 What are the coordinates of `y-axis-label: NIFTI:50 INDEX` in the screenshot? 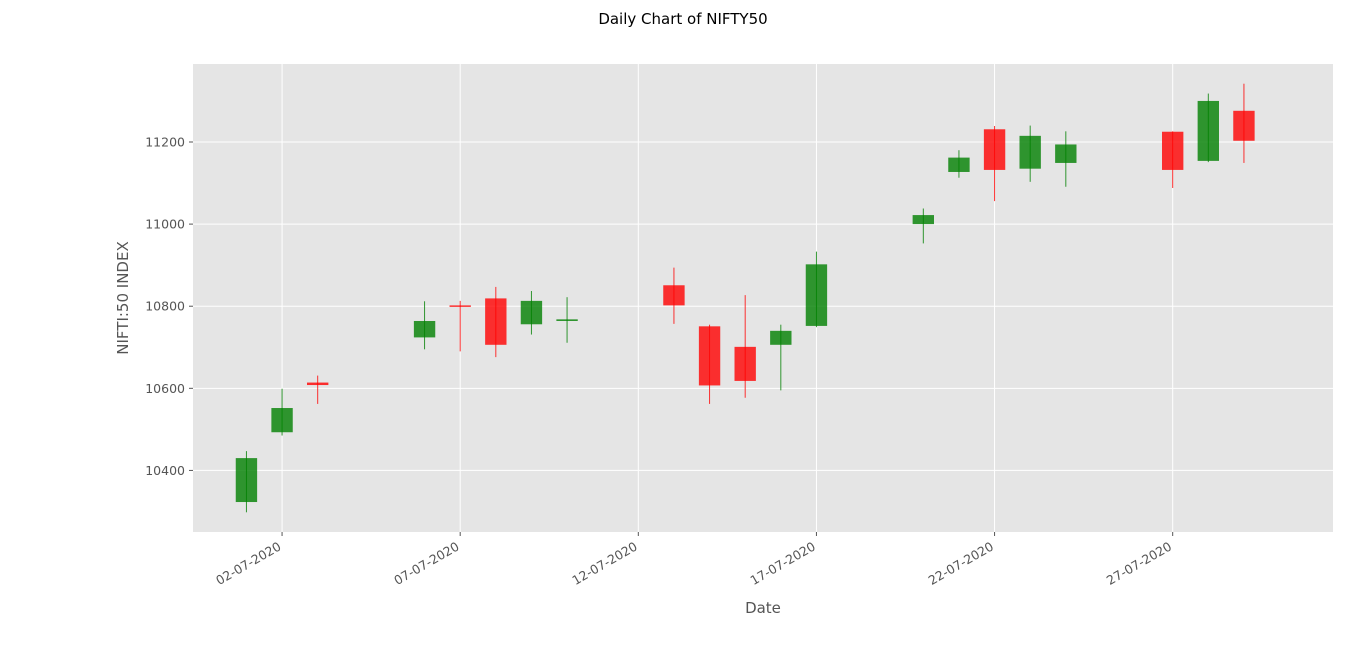 It's located at (123, 297).